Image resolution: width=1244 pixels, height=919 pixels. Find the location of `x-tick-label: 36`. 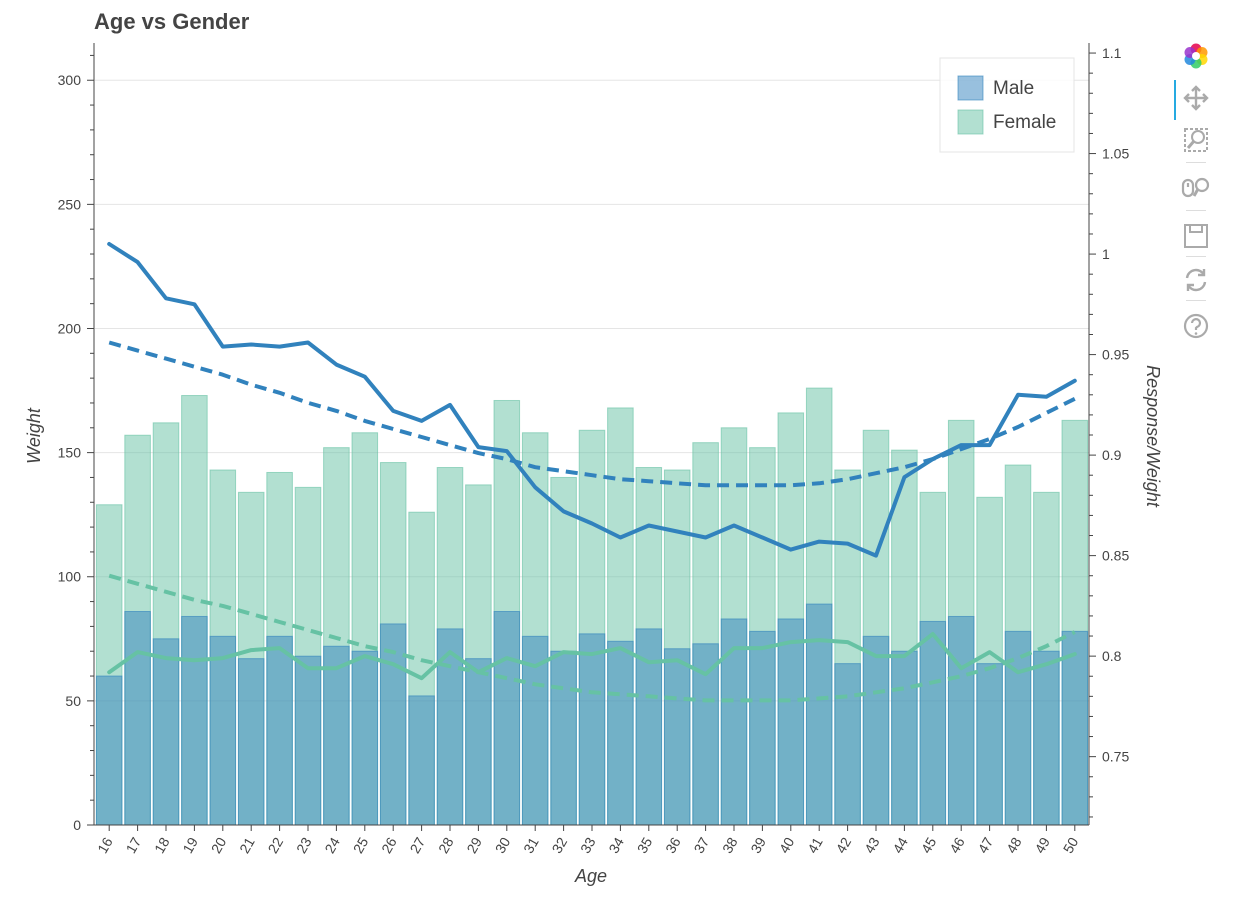

x-tick-label: 36 is located at coordinates (673, 845).